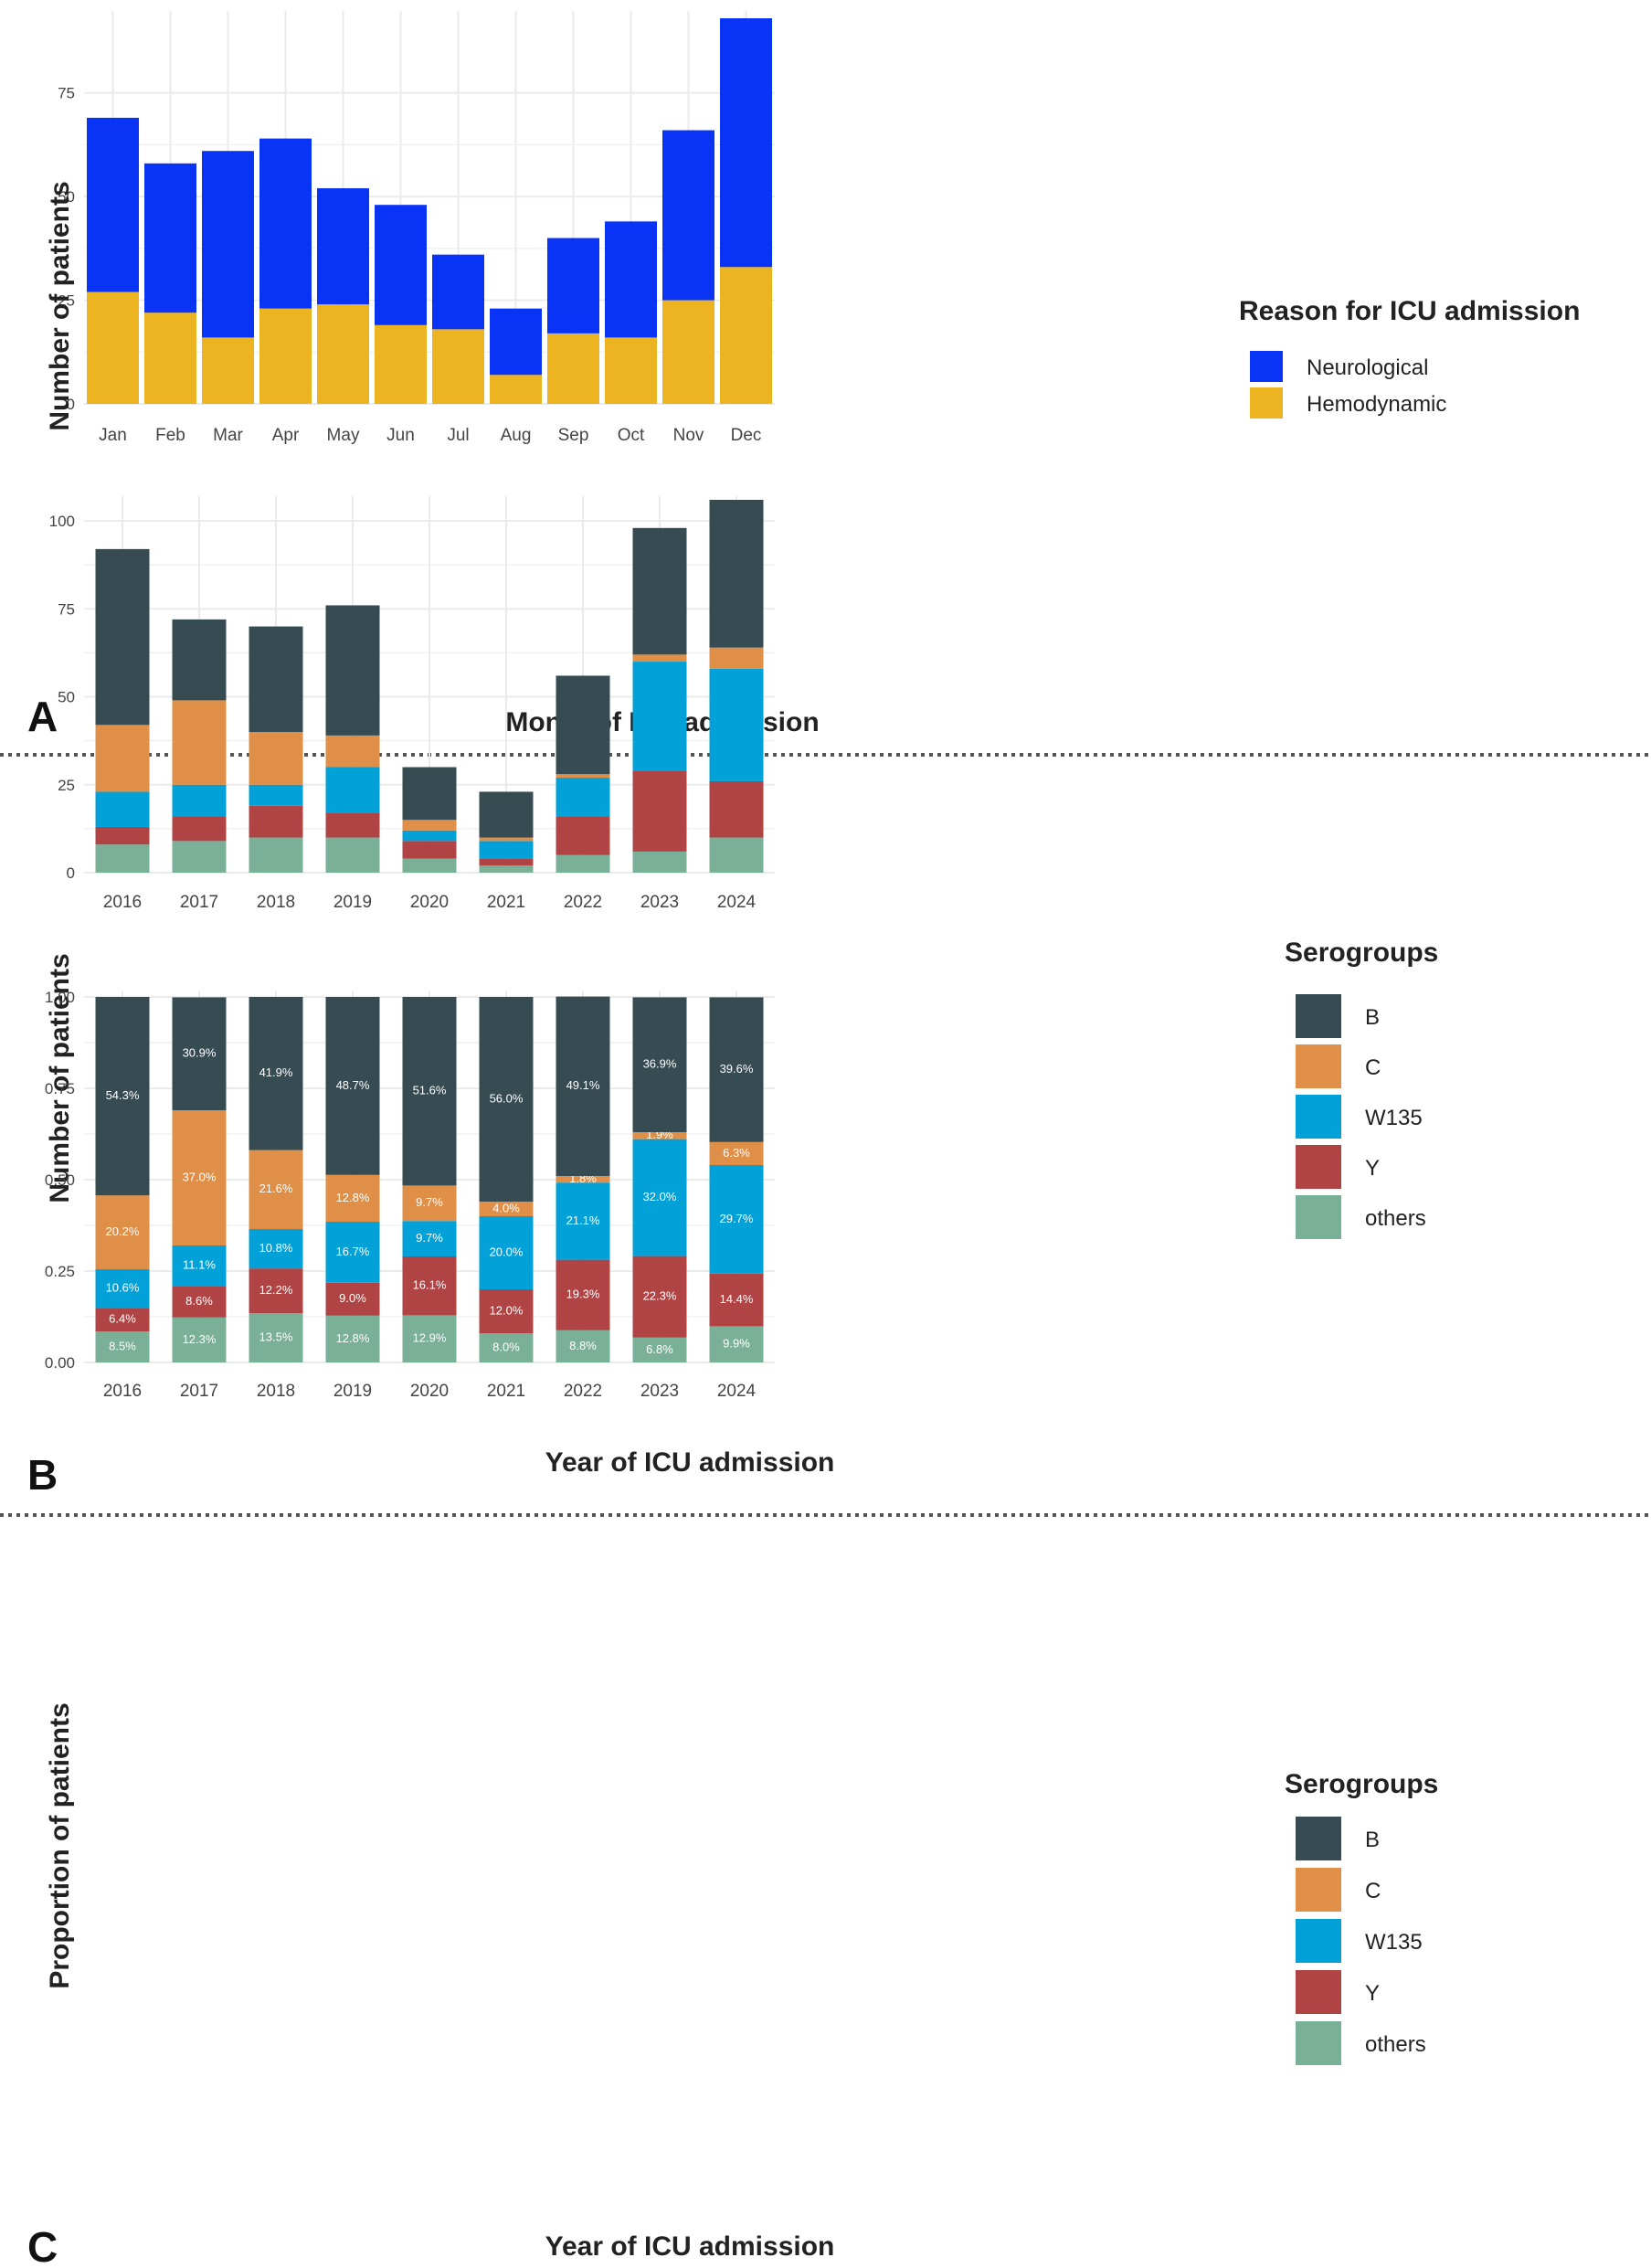 Image resolution: width=1651 pixels, height=2268 pixels. What do you see at coordinates (1395, 2044) in the screenshot?
I see `panel-c-legend-label: others` at bounding box center [1395, 2044].